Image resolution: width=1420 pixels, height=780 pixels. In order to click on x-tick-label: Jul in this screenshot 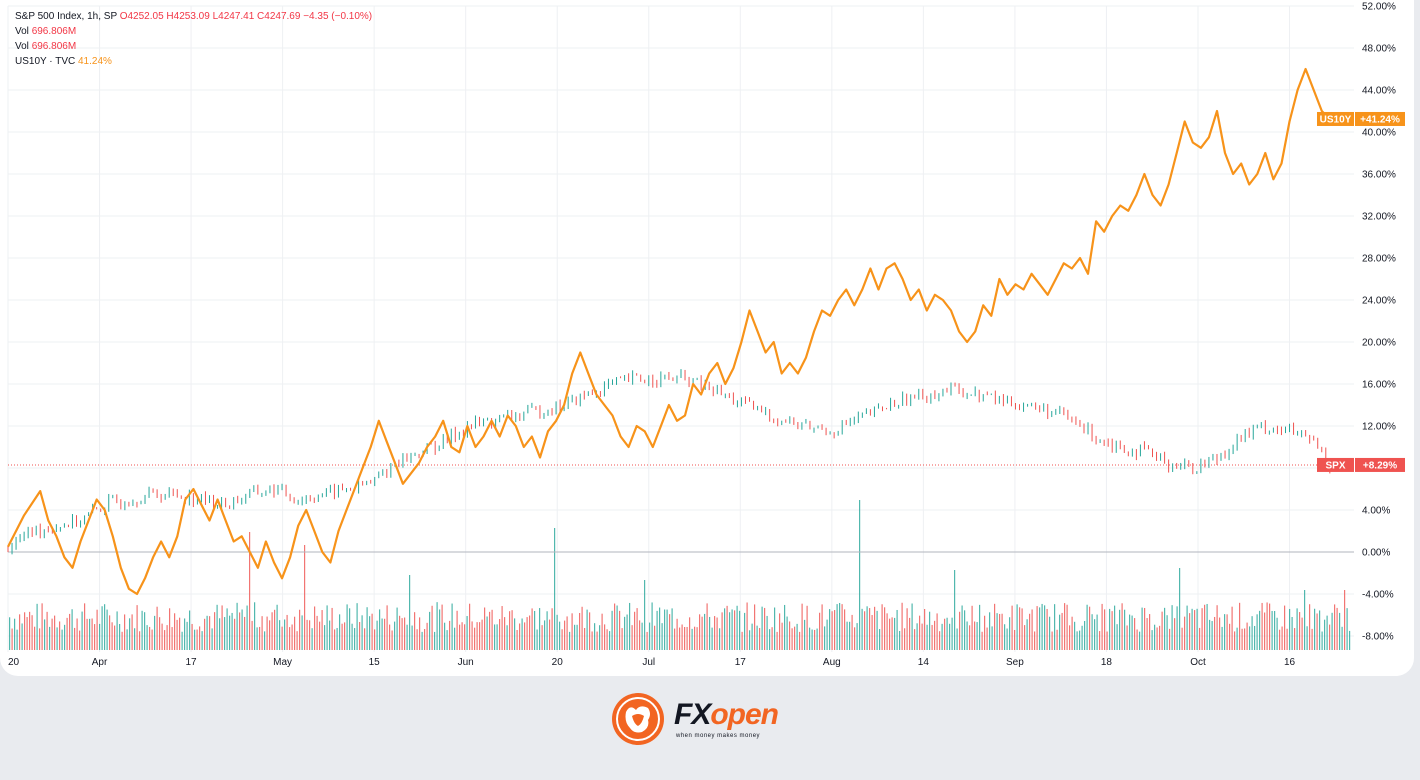, I will do `click(648, 662)`.